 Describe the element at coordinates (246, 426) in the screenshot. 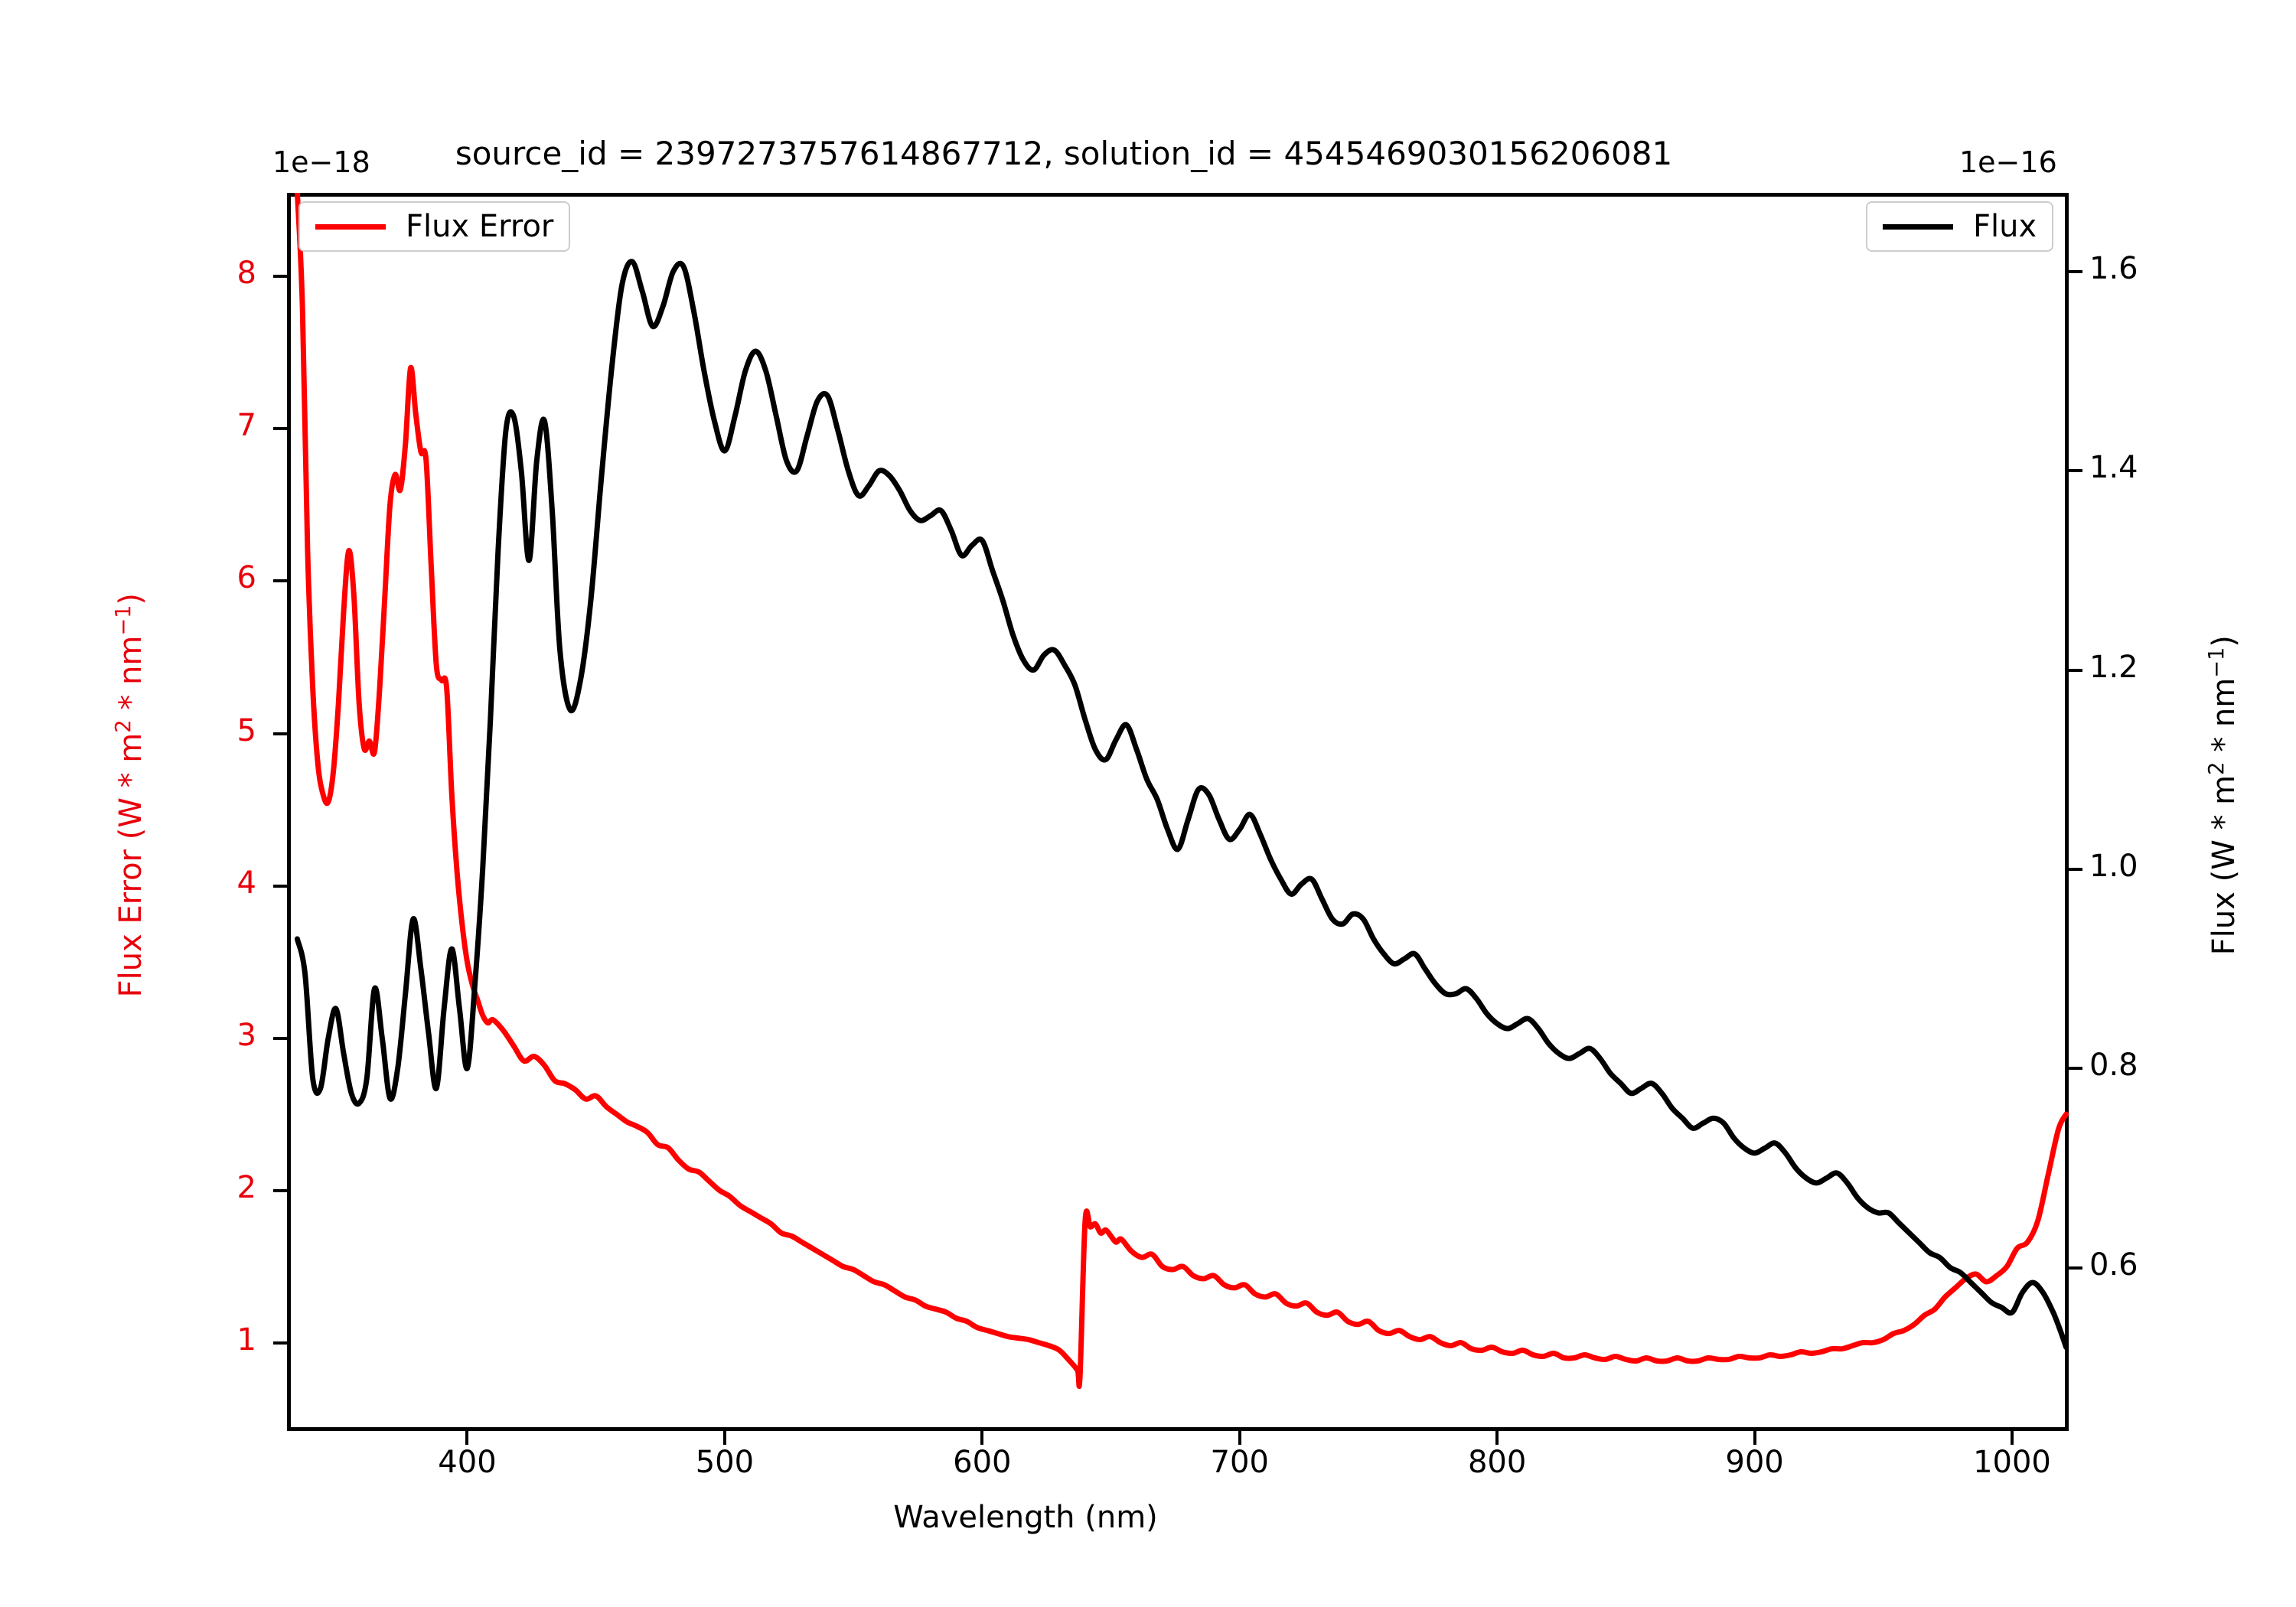

I see `left-axis-tick-label: 7` at that location.